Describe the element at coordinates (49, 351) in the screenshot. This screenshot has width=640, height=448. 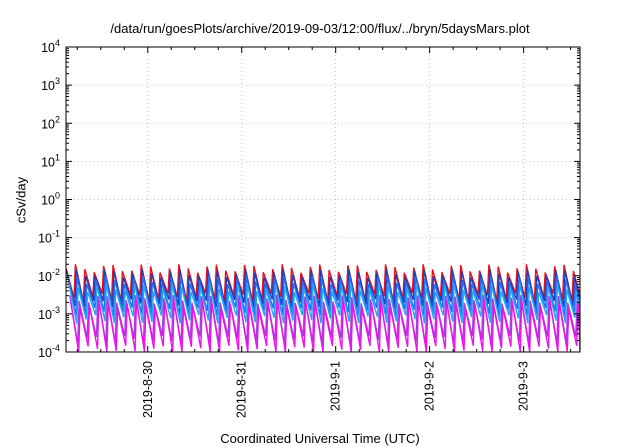
I see `y-tick-label: 10⁻⁴` at that location.